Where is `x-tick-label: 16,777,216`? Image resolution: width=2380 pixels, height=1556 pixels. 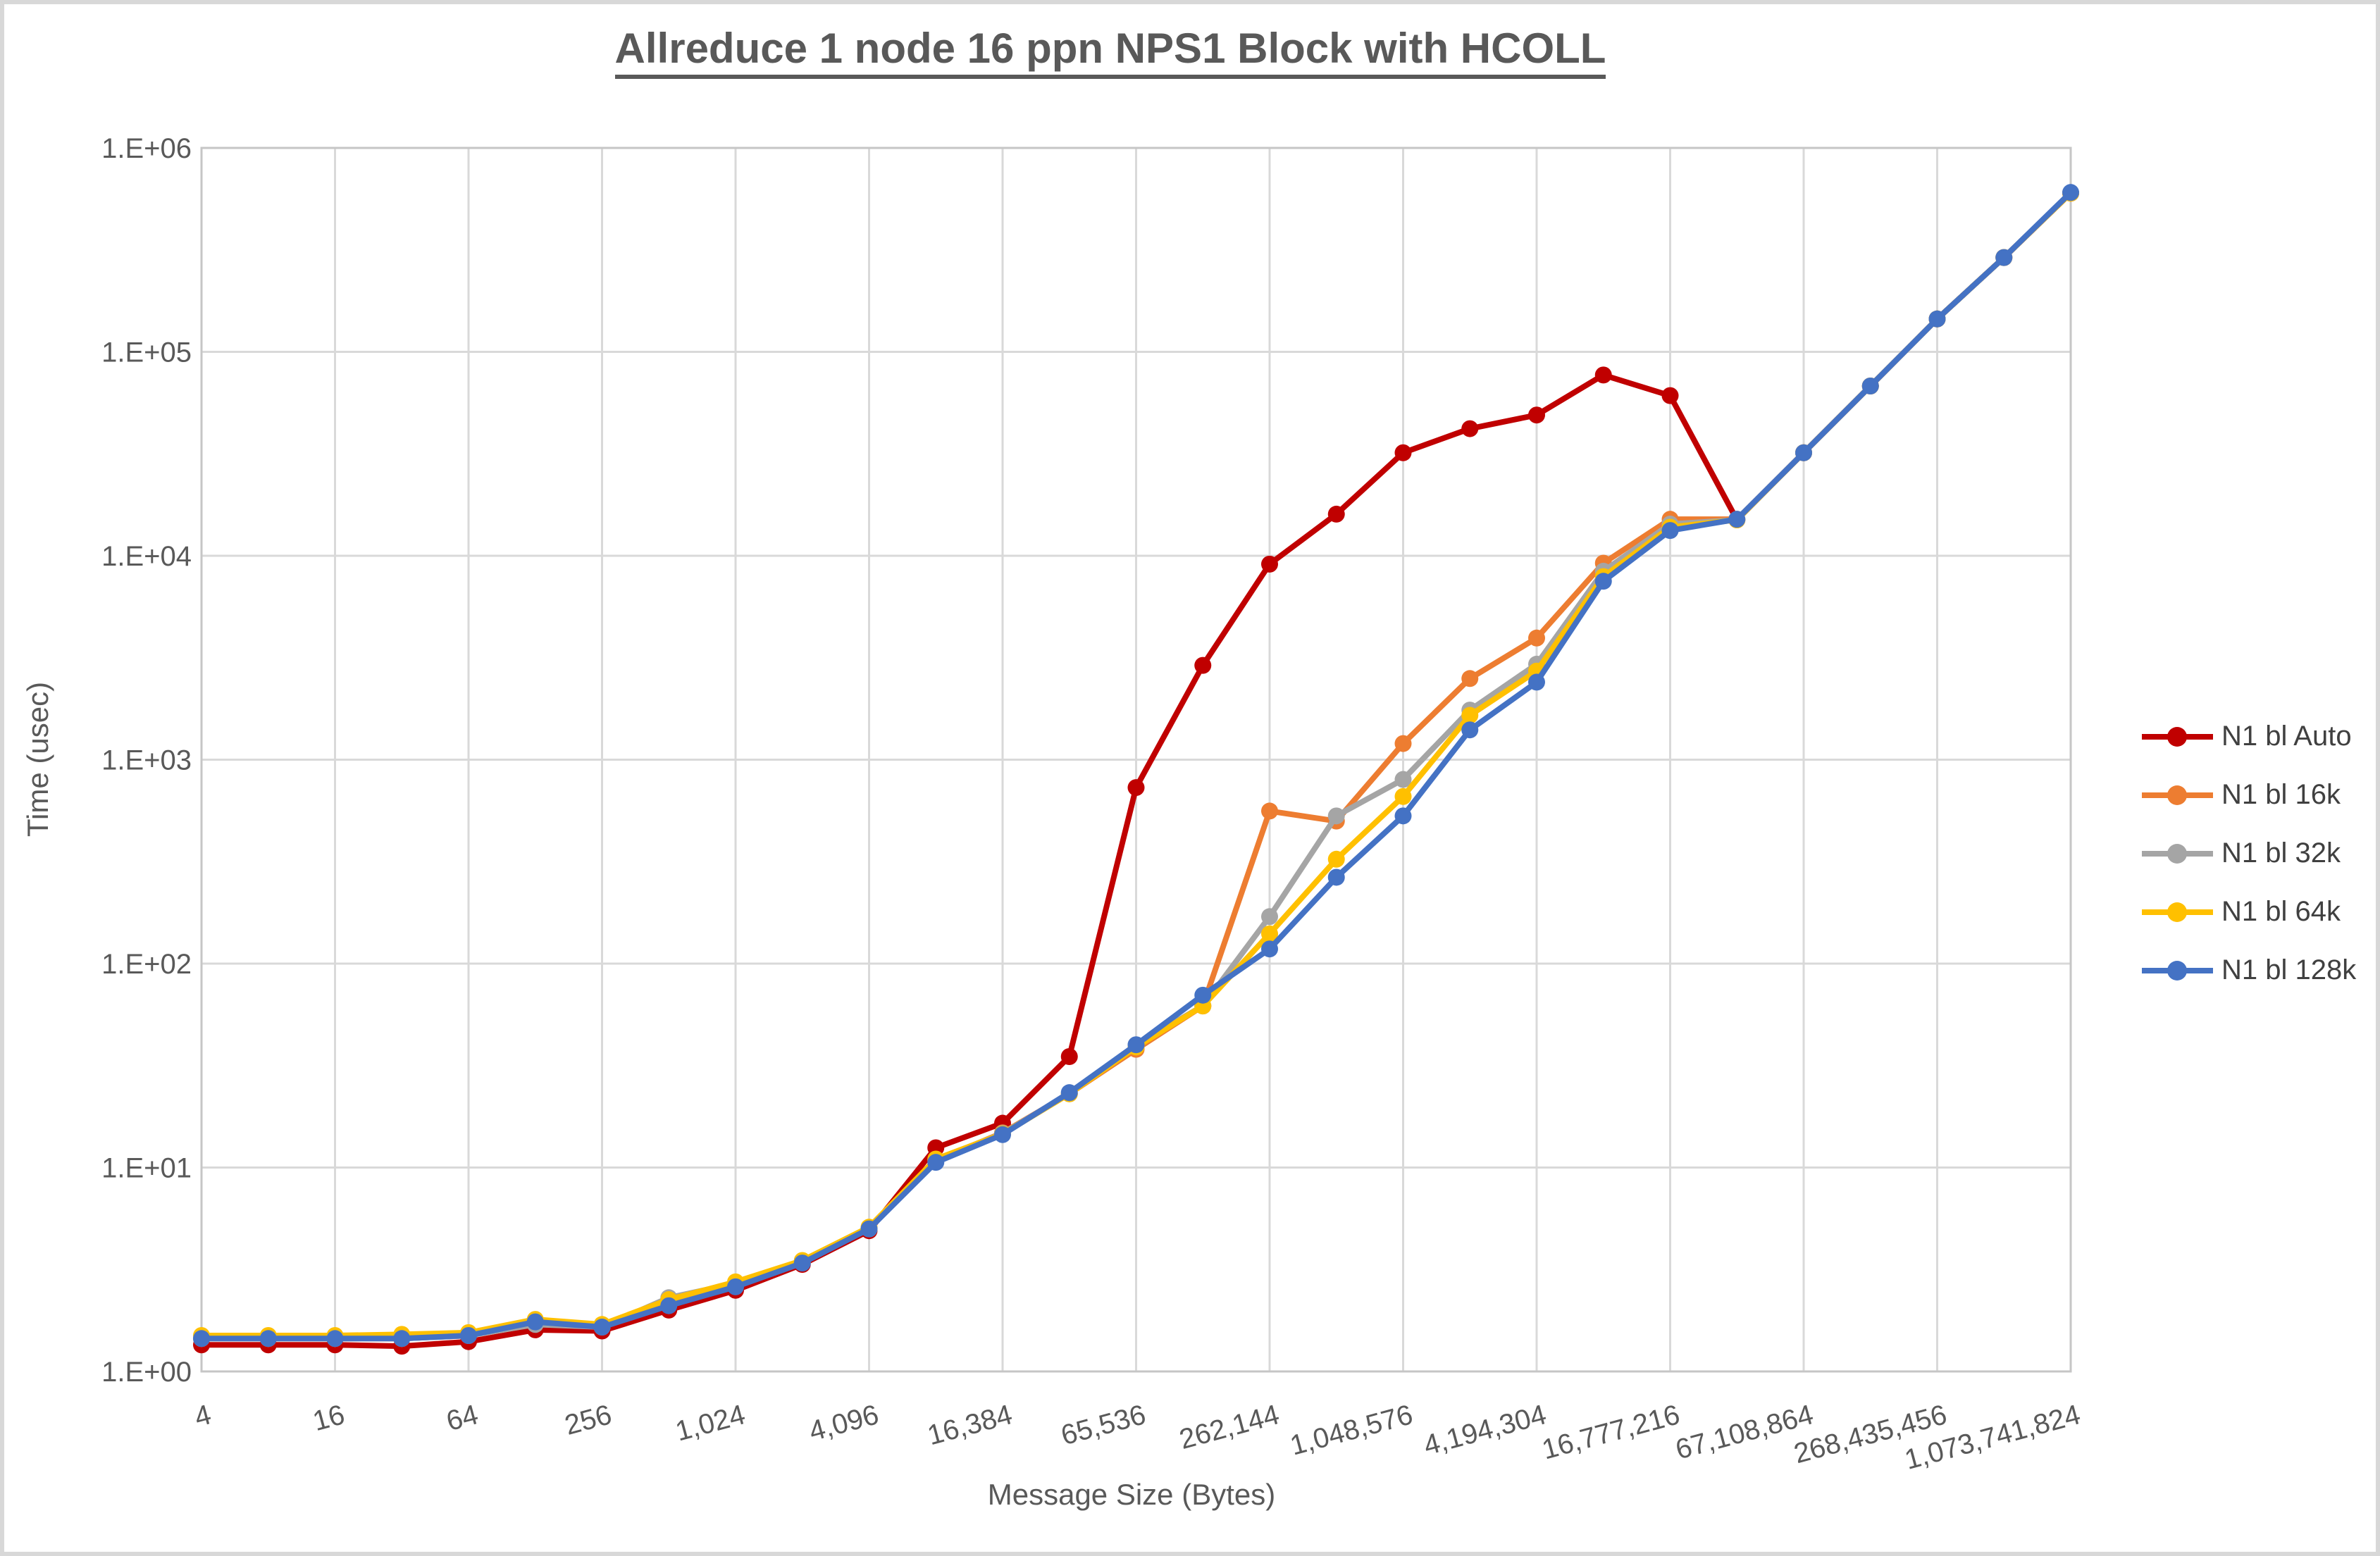 x-tick-label: 16,777,216 is located at coordinates (1611, 1432).